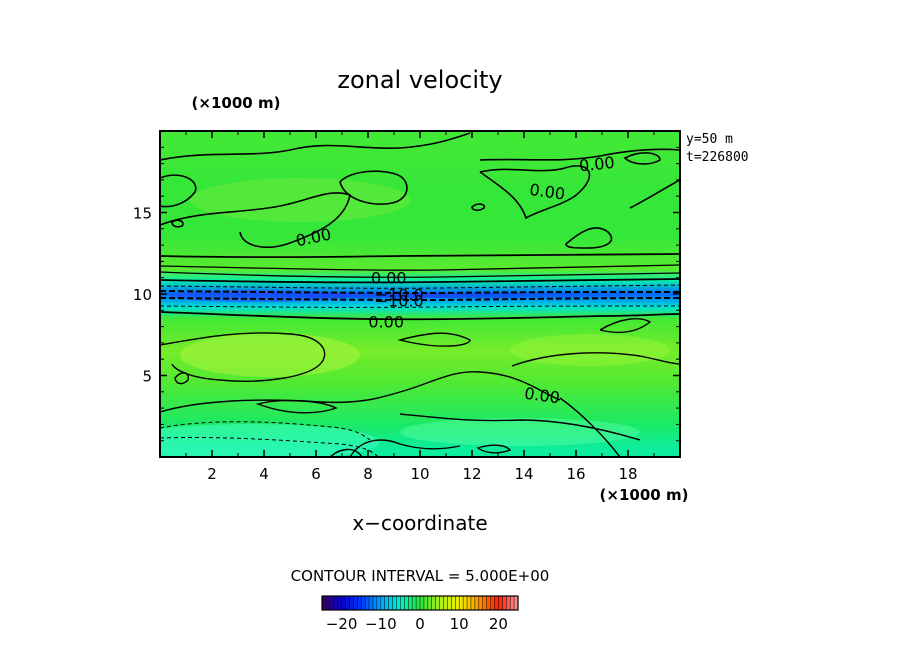  I want to click on contour-label-group: 0.000.000.000.00−10.0−10.00.000.00, so click(454, 280).